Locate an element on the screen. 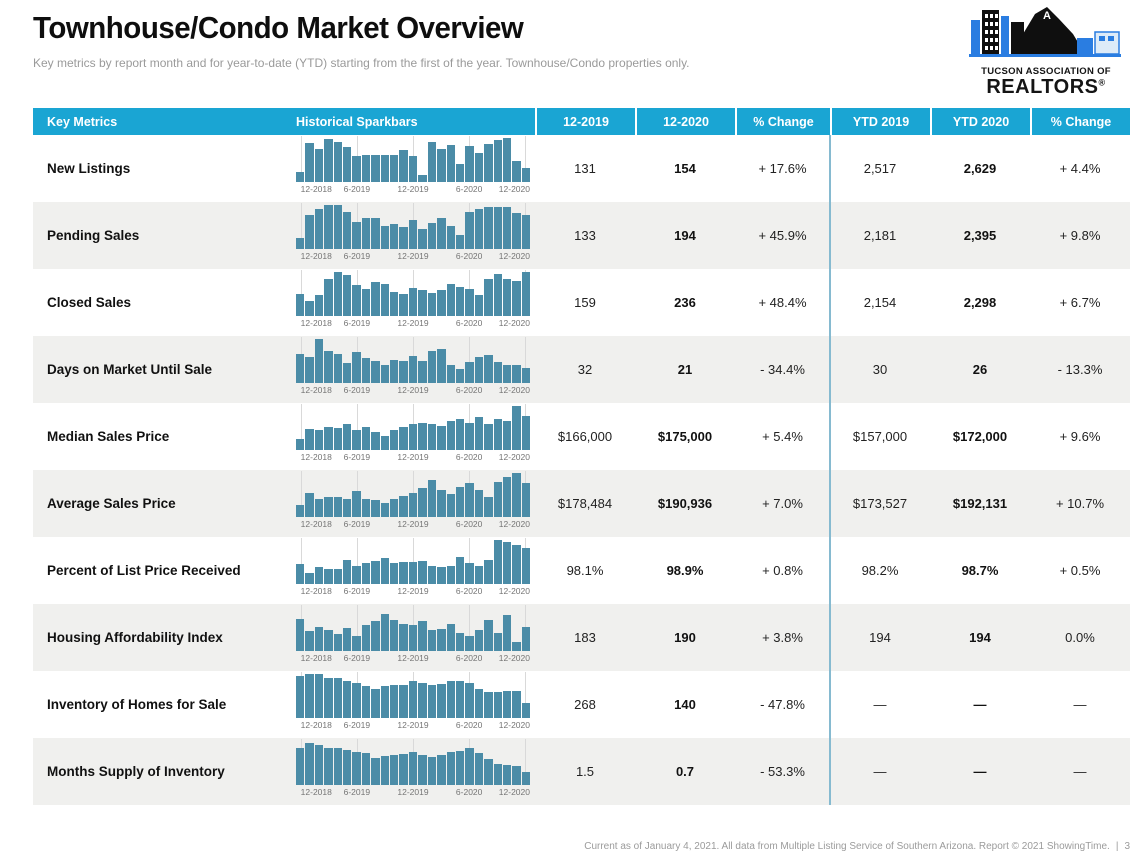 Image resolution: width=1146 pixels, height=864 pixels. value-month-prev: 1.5 is located at coordinates (585, 771).